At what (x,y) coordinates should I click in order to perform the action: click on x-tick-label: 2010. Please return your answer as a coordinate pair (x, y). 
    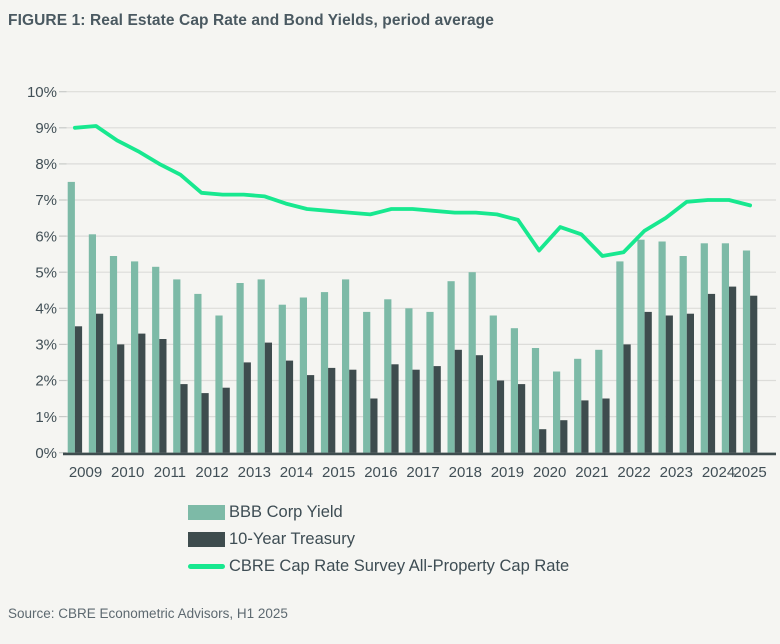
    Looking at the image, I should click on (127, 472).